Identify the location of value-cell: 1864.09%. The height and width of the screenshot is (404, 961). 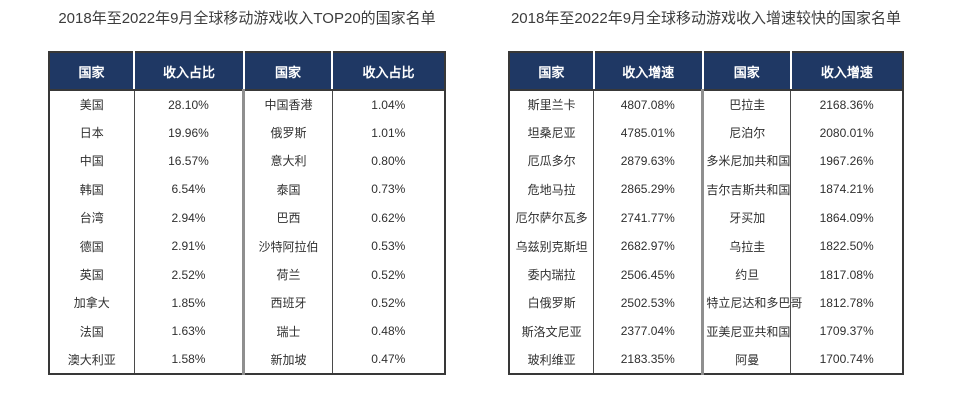
(846, 217).